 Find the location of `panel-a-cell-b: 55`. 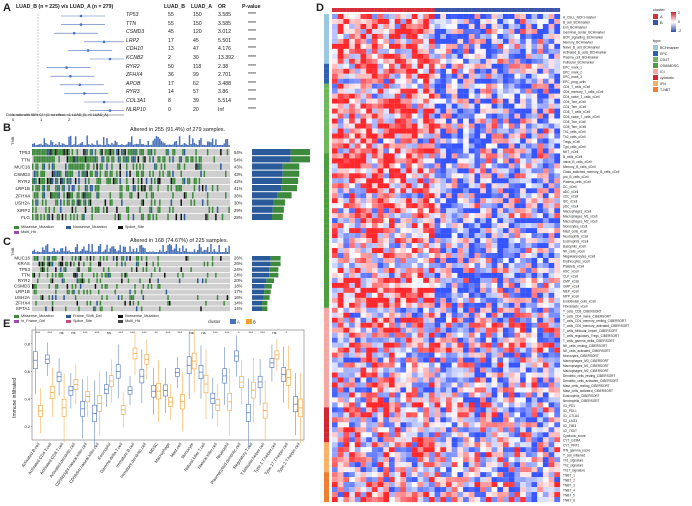

panel-a-cell-b: 55 is located at coordinates (171, 15).